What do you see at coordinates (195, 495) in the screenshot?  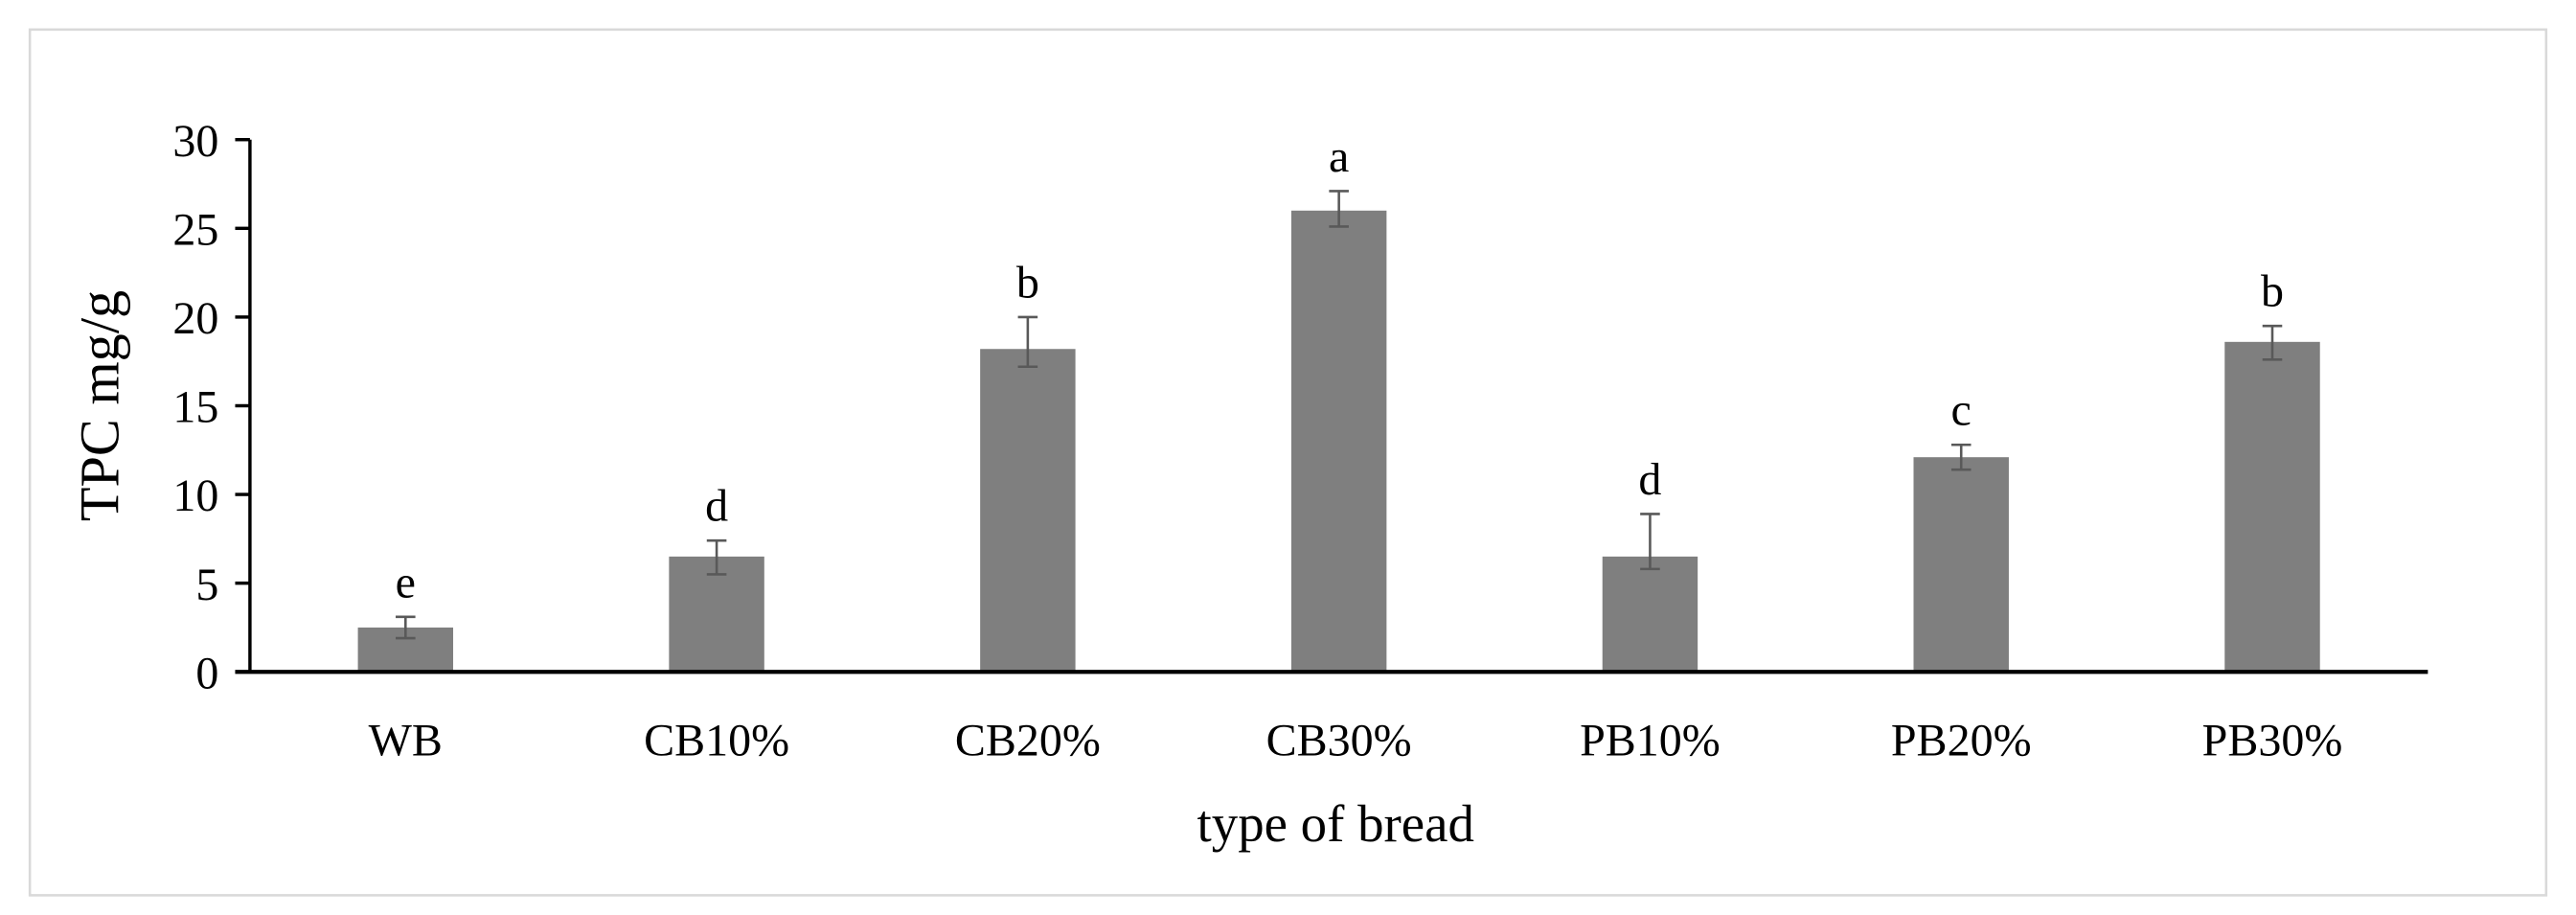 I see `y-tick-label: 10` at bounding box center [195, 495].